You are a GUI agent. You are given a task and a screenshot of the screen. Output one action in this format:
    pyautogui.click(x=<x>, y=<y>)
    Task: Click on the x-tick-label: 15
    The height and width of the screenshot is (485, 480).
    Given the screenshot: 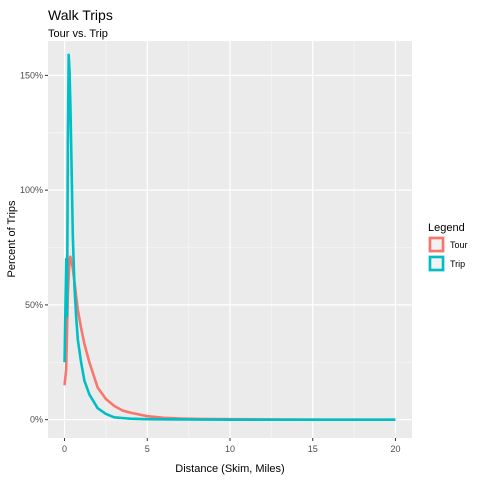 What is the action you would take?
    pyautogui.click(x=313, y=449)
    